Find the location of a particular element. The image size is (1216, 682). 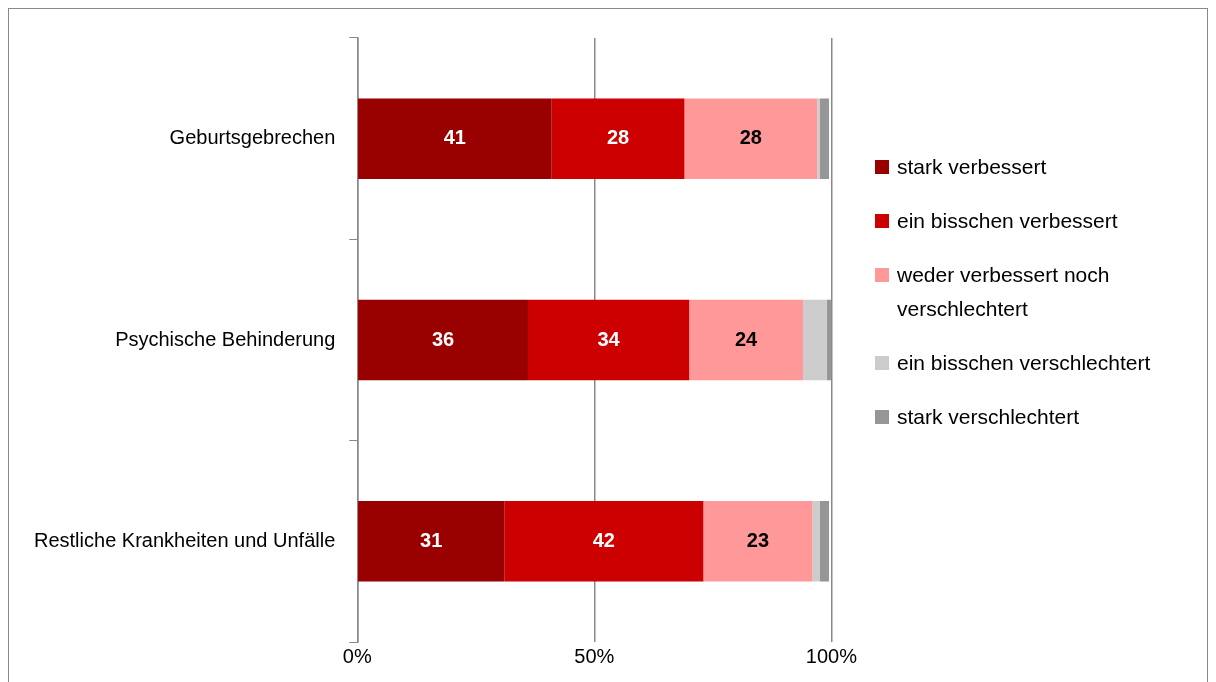

data-label: 23 is located at coordinates (758, 539).